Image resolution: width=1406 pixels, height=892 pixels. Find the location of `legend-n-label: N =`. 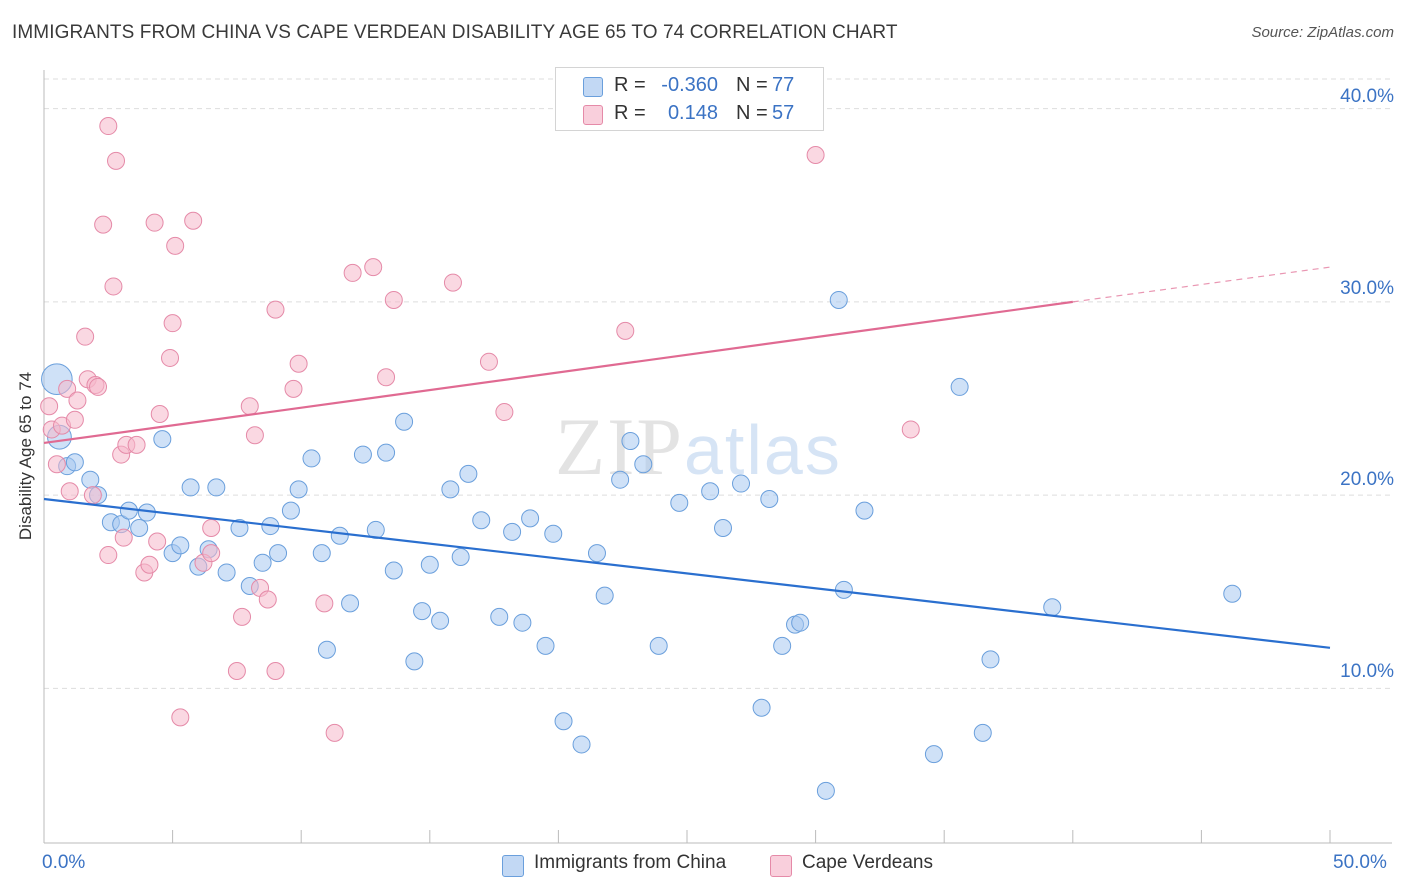

legend-n-label: N = is located at coordinates (752, 113).